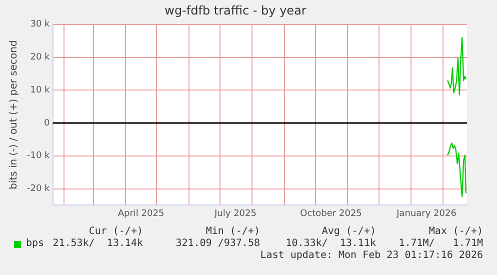 Image resolution: width=497 pixels, height=275 pixels. Describe the element at coordinates (35, 243) in the screenshot. I see `legend-label: bps` at that location.